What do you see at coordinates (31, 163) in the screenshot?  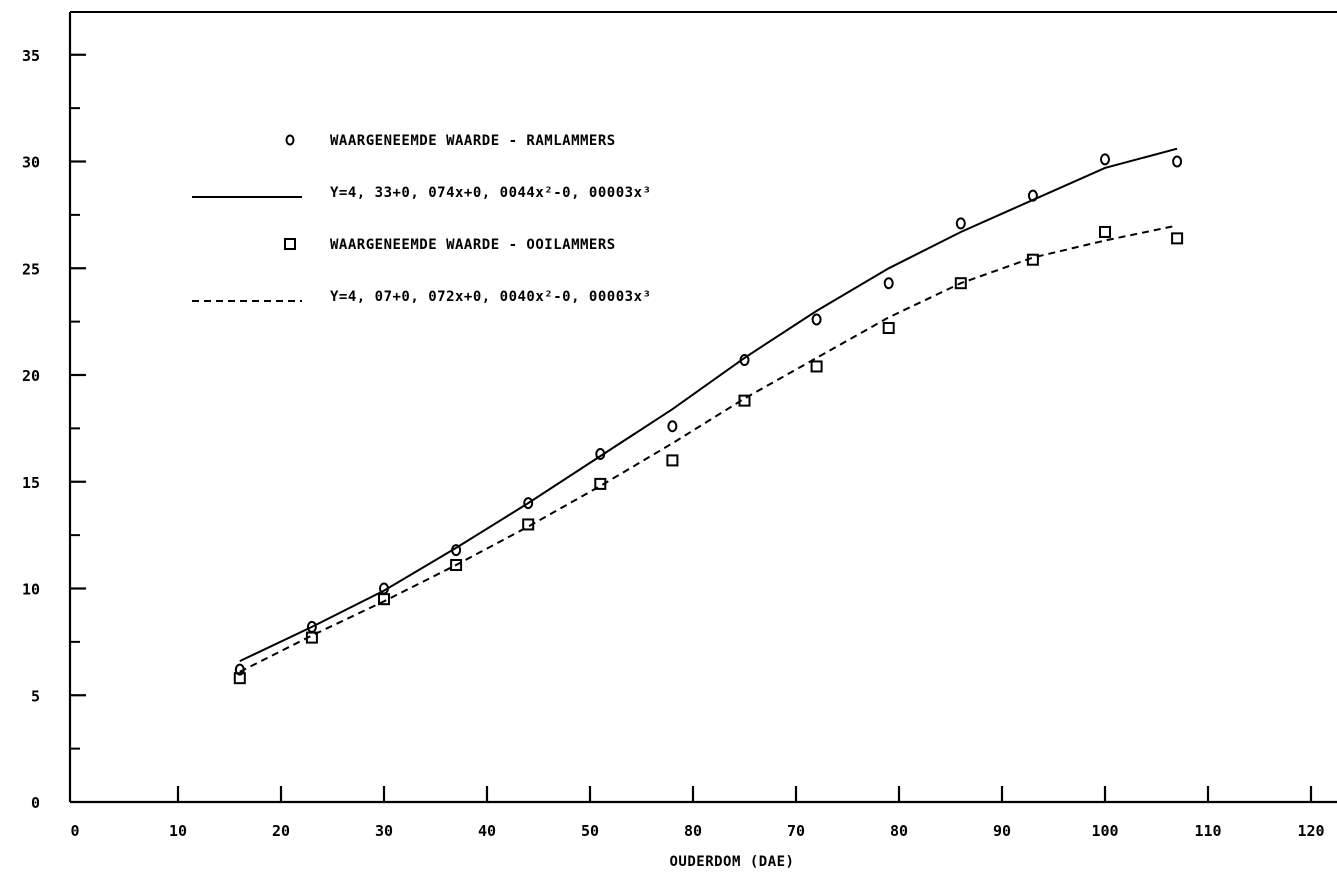 I see `y-tick-label: 30` at bounding box center [31, 163].